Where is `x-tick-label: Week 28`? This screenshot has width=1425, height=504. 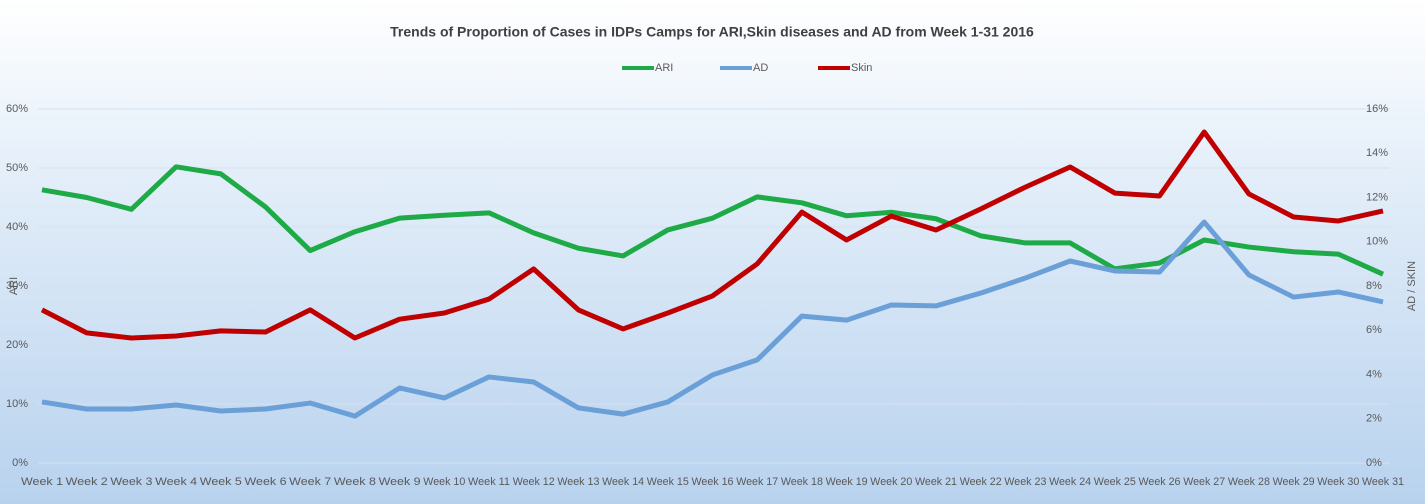
x-tick-label: Week 28 is located at coordinates (1249, 482).